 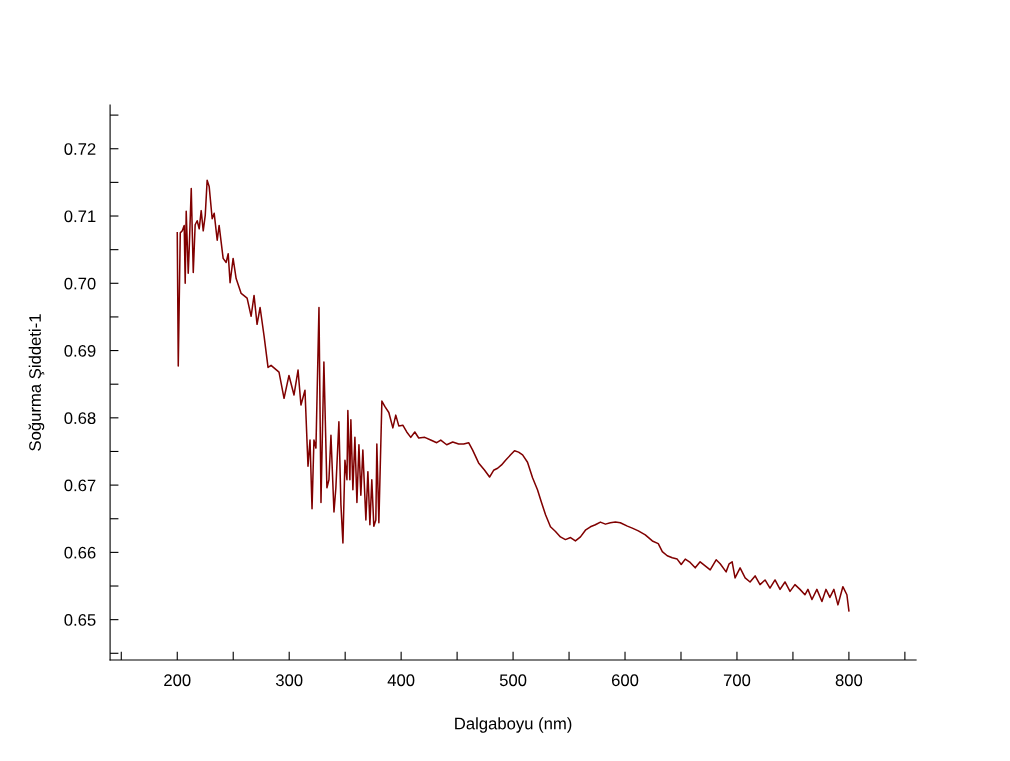 I want to click on x-tick-label: 400, so click(x=401, y=680).